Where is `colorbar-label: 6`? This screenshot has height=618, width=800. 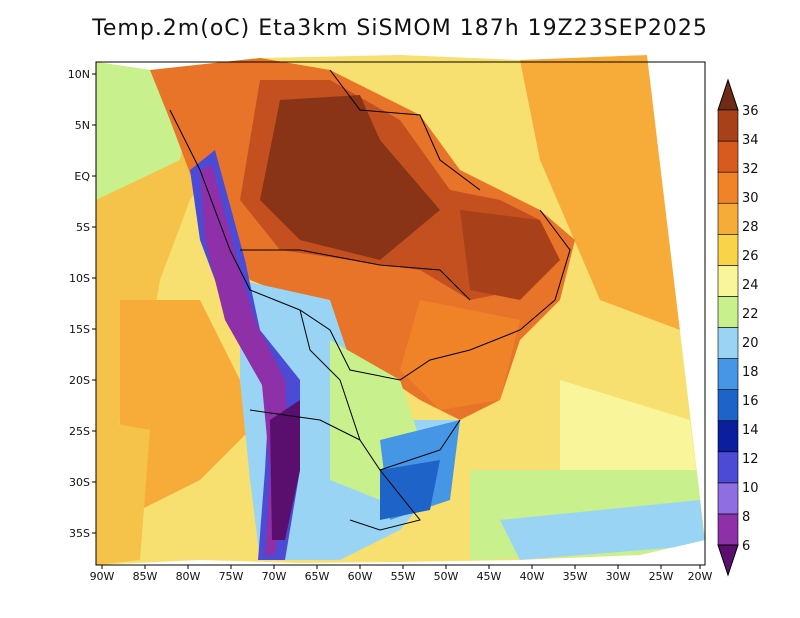
colorbar-label: 6 is located at coordinates (746, 546).